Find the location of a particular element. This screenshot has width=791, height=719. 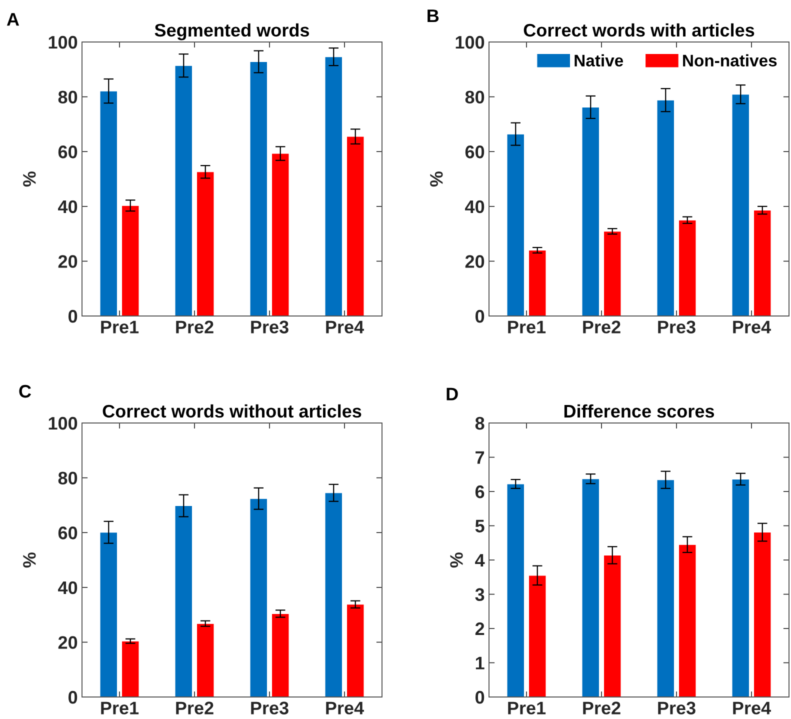

chart-title: Difference scores is located at coordinates (639, 411).